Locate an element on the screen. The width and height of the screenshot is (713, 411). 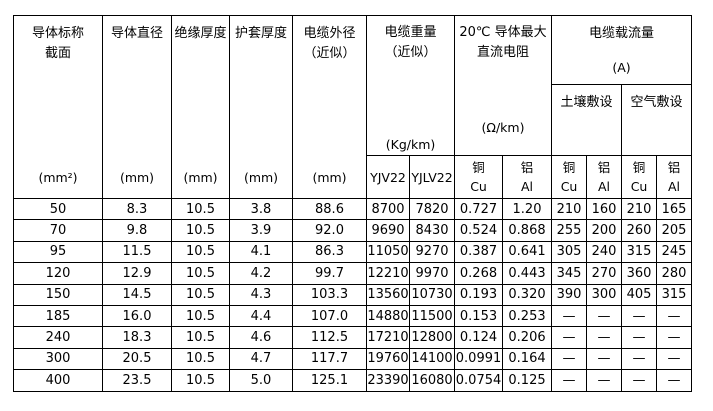
header-air-copper: 铜 Cu is located at coordinates (639, 177).